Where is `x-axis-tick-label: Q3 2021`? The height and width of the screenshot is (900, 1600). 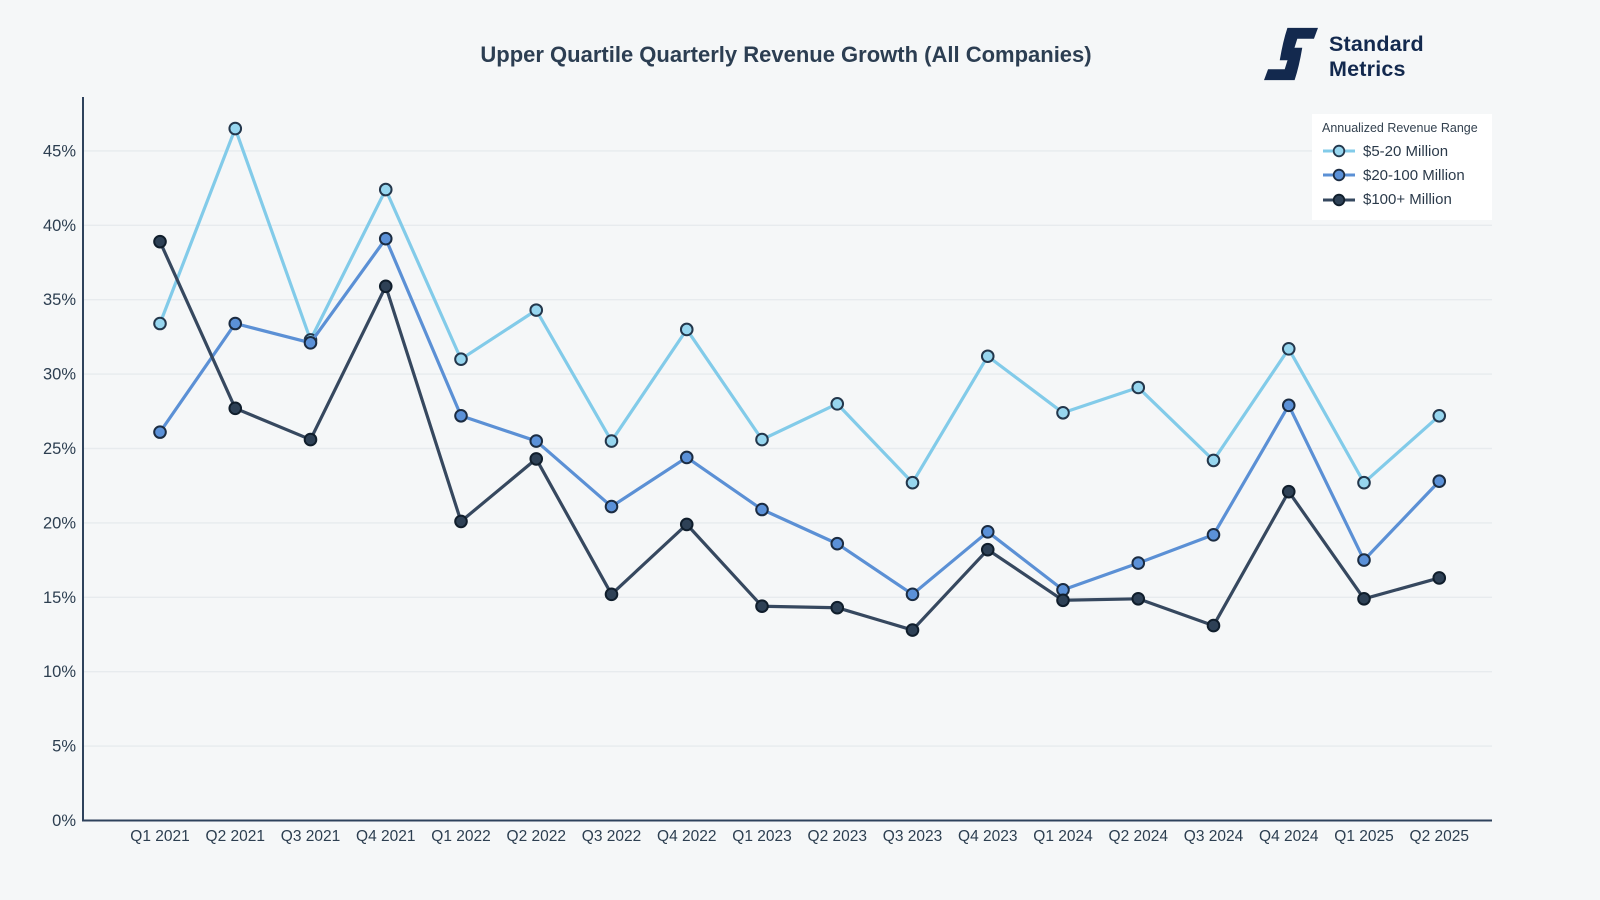 x-axis-tick-label: Q3 2021 is located at coordinates (310, 836).